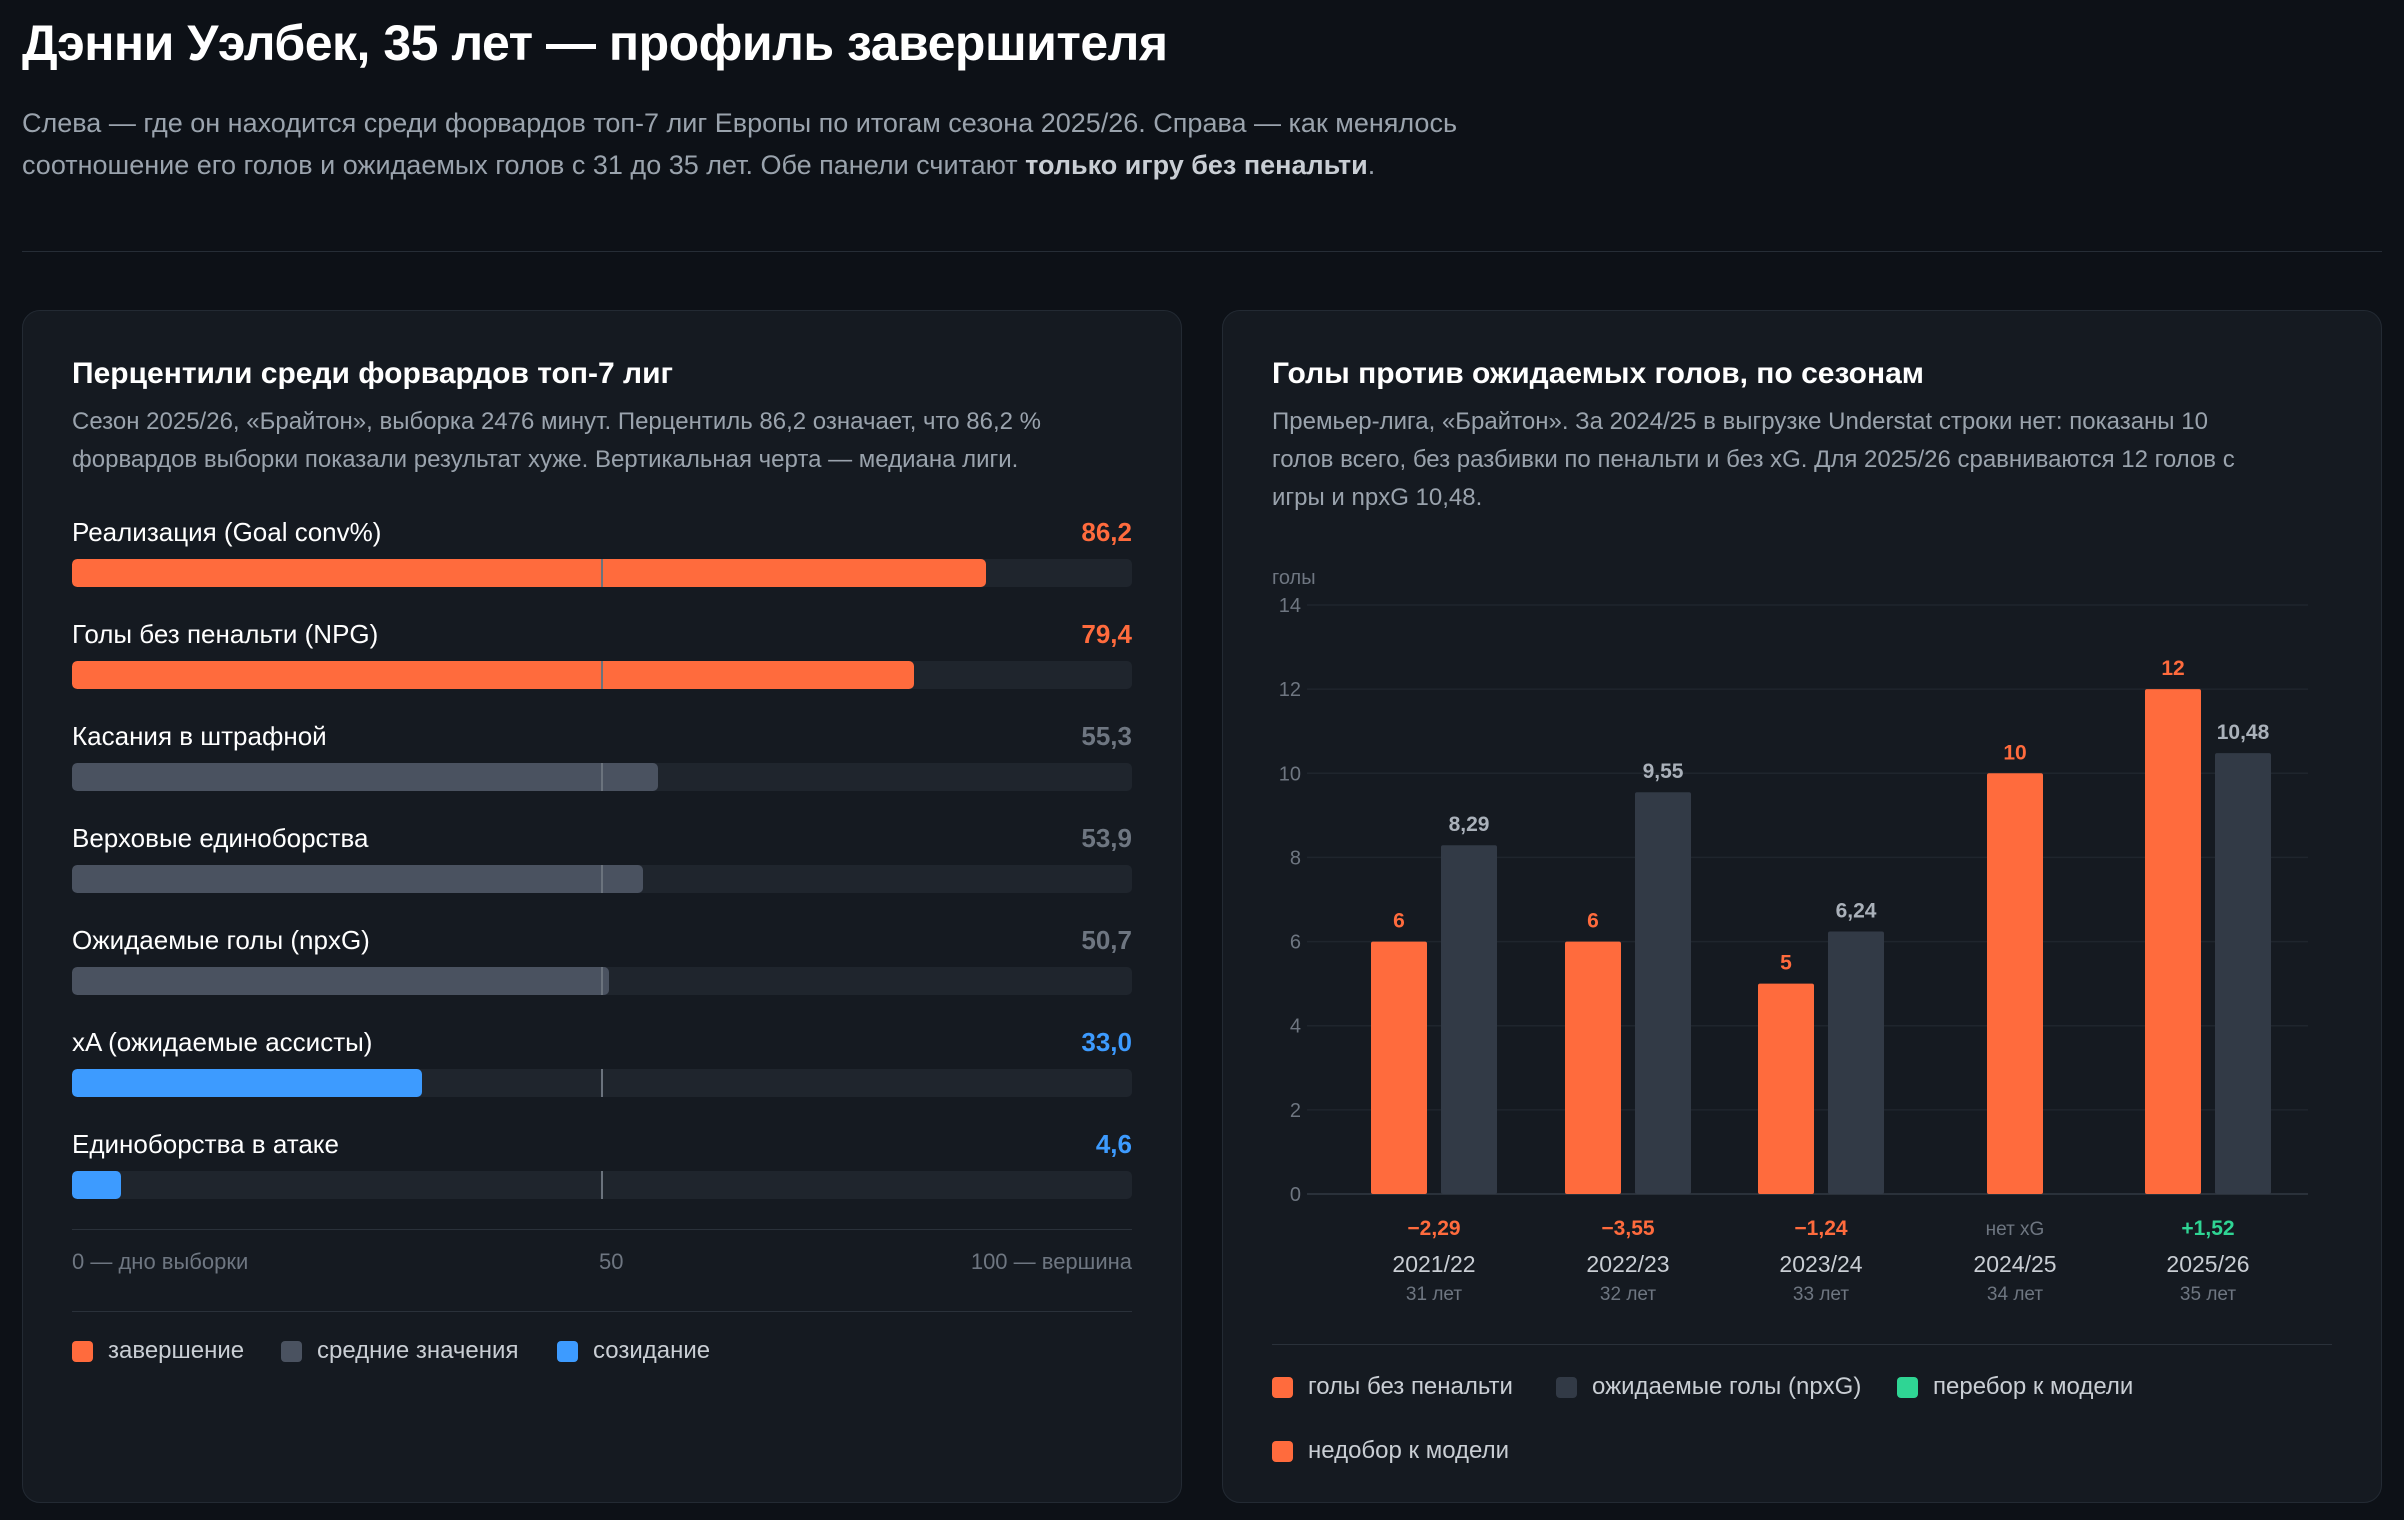 The height and width of the screenshot is (1520, 2404). Describe the element at coordinates (602, 1067) in the screenshot. I see `percentile-row: xA (ожидаемые ассисты) 33,0` at that location.